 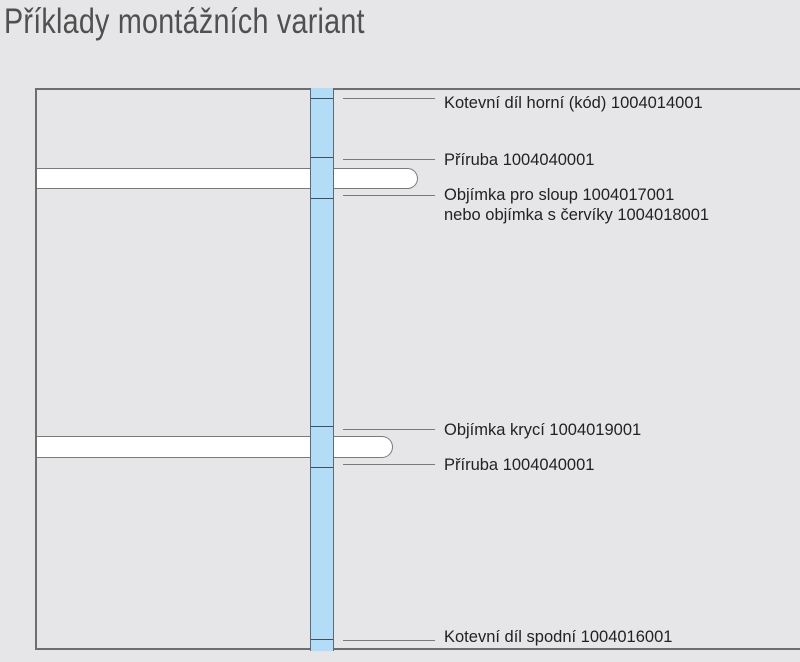 What do you see at coordinates (559, 195) in the screenshot?
I see `label-text: Objímka pro sloup 1004017001` at bounding box center [559, 195].